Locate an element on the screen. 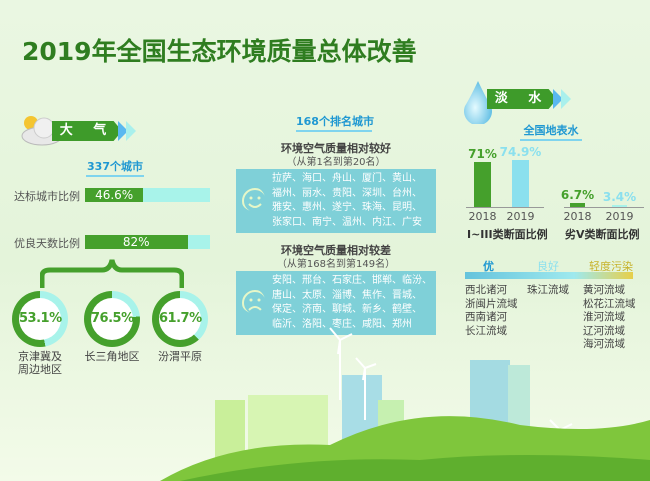 The width and height of the screenshot is (650, 481). region-name-line: 汾渭平原 is located at coordinates (180, 356).